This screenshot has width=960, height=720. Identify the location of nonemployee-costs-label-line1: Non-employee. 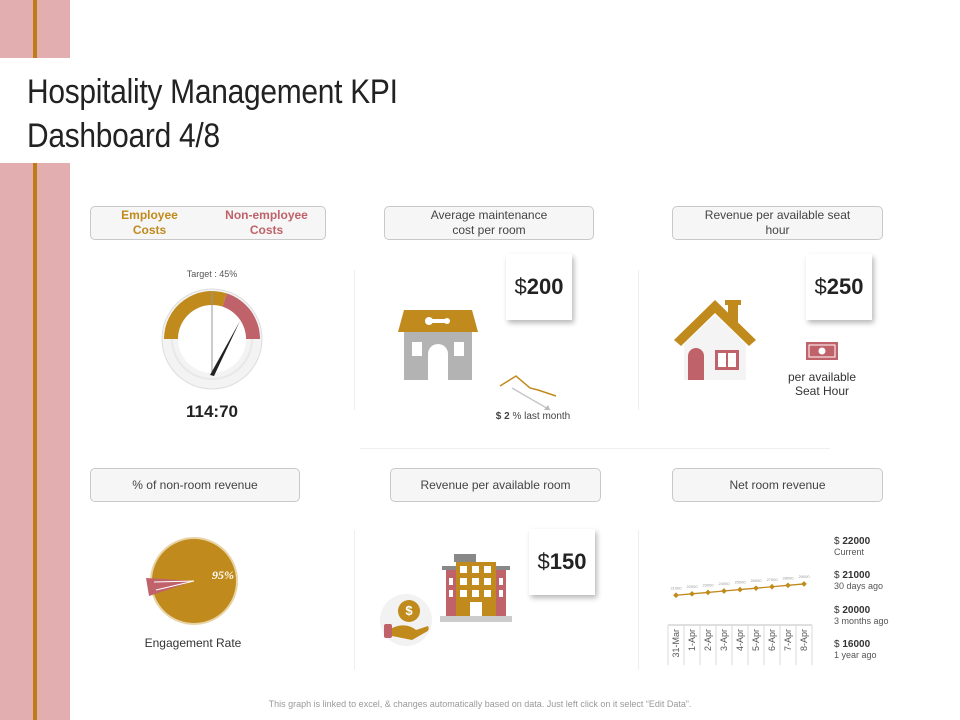
(266, 215).